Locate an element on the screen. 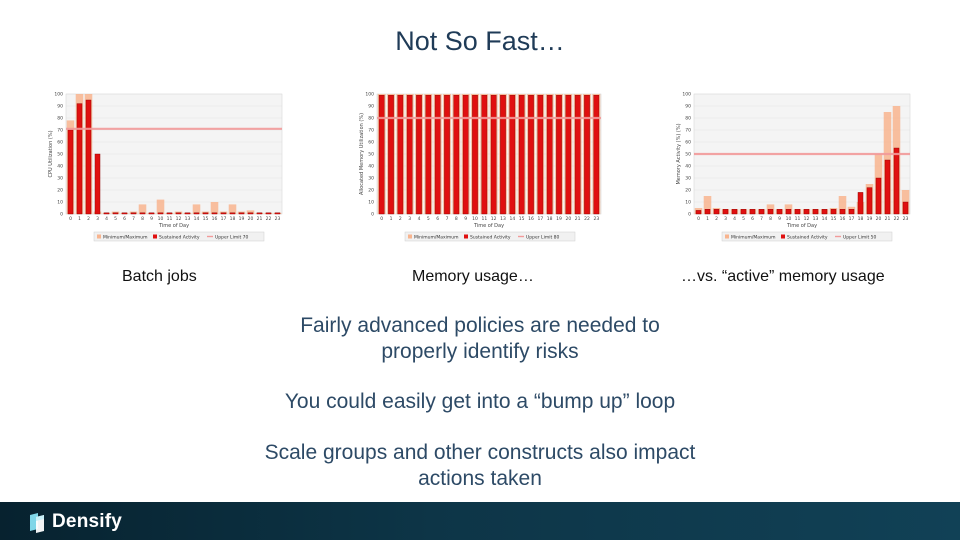 This screenshot has width=960, height=540. y-axis-title: Allocated Memory Utilization (%) is located at coordinates (362, 154).